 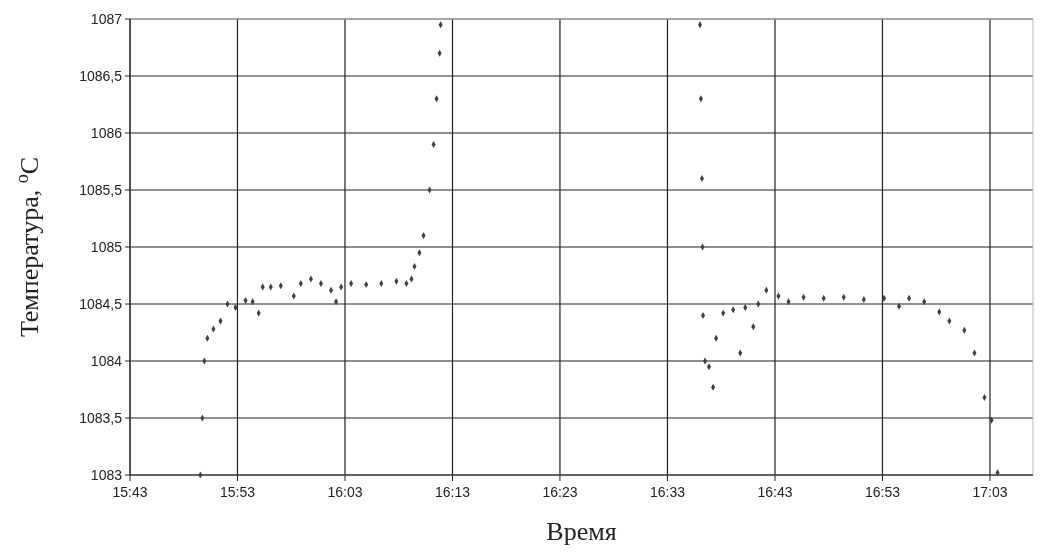 What do you see at coordinates (130, 492) in the screenshot?
I see `x-tick-label: 15:43` at bounding box center [130, 492].